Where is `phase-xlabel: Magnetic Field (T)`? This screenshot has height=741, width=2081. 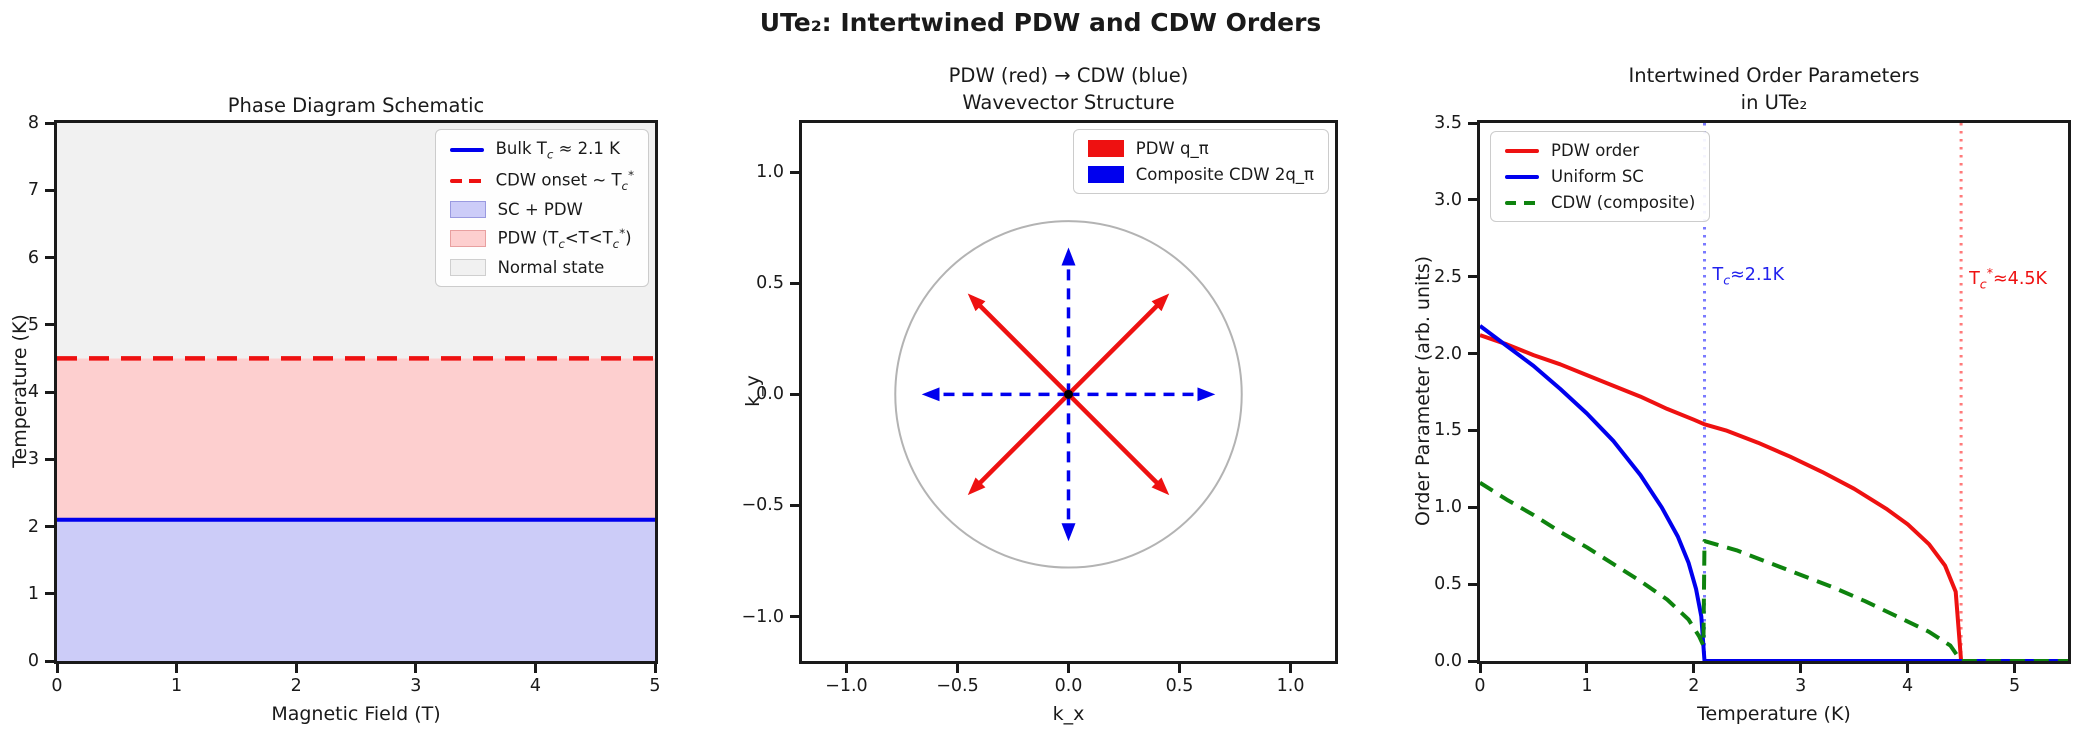 phase-xlabel: Magnetic Field (T) is located at coordinates (356, 714).